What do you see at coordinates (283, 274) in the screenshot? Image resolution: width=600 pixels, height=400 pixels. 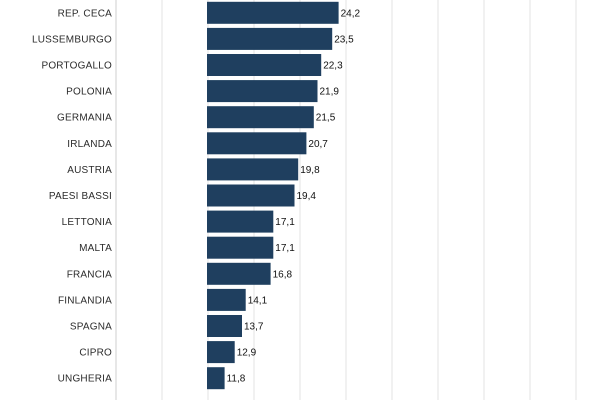 I see `value-label: 16,8` at bounding box center [283, 274].